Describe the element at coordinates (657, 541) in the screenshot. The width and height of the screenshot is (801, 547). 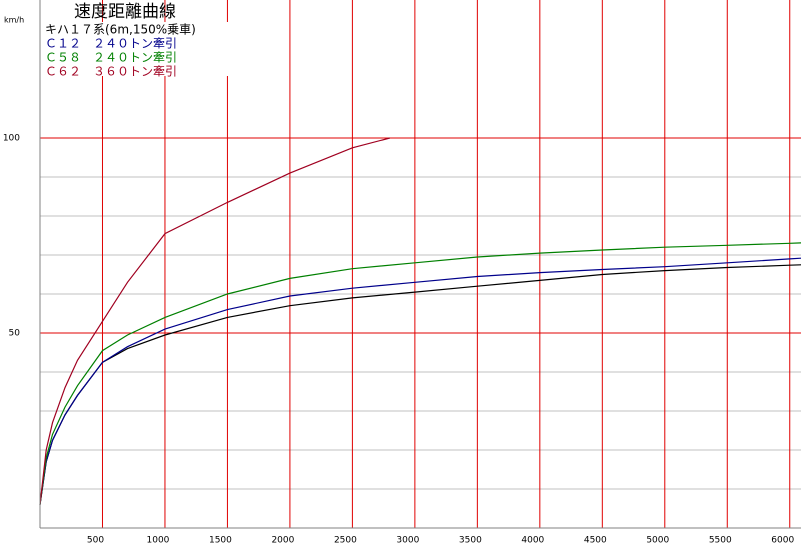
I see `x-tick-label: 5000` at that location.